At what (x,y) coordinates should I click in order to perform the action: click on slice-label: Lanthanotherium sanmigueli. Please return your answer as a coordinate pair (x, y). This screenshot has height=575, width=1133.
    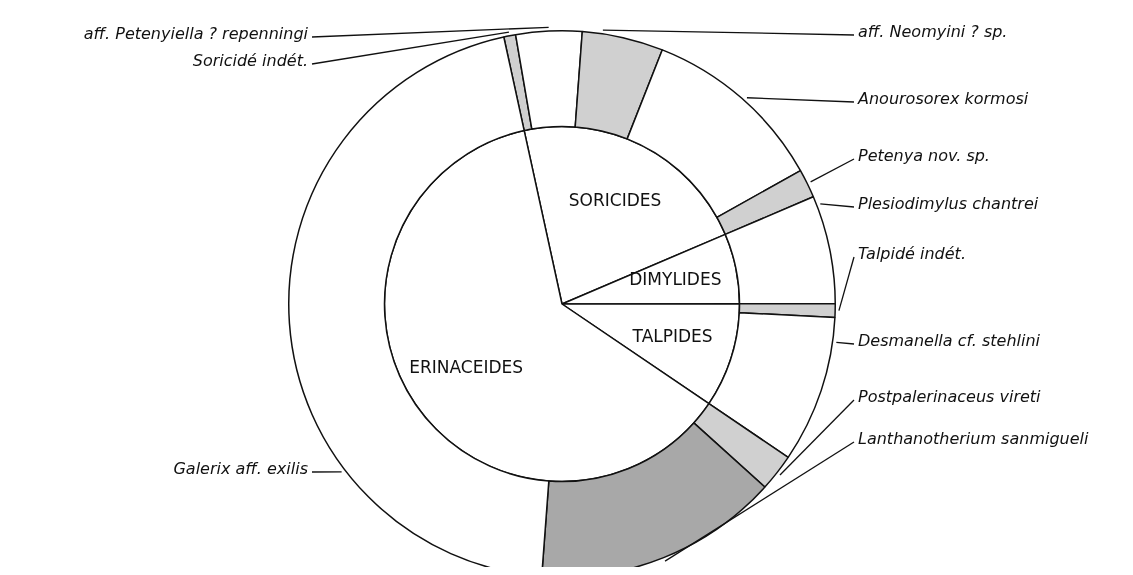
    Looking at the image, I should click on (973, 439).